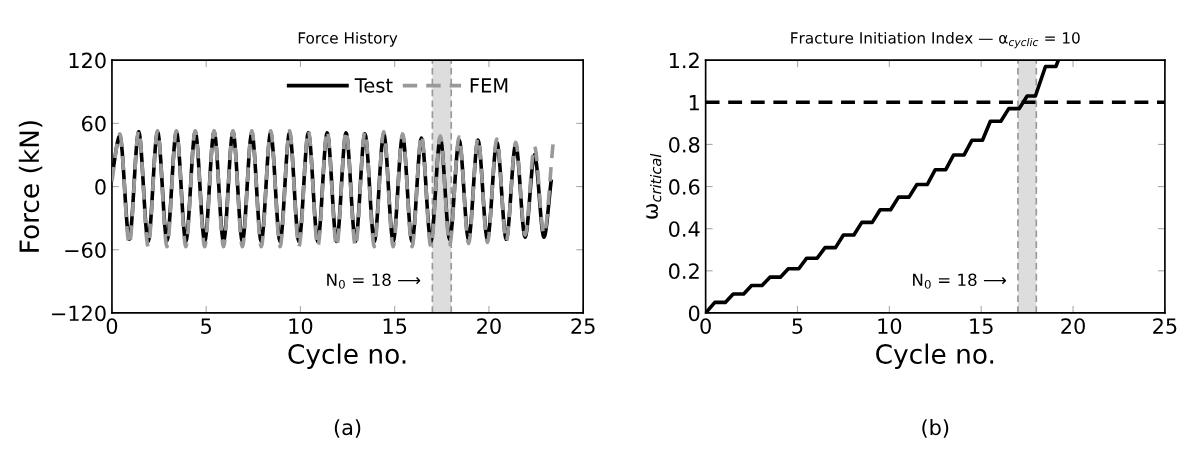  Describe the element at coordinates (348, 39) in the screenshot. I see `chart-title: Force History` at that location.